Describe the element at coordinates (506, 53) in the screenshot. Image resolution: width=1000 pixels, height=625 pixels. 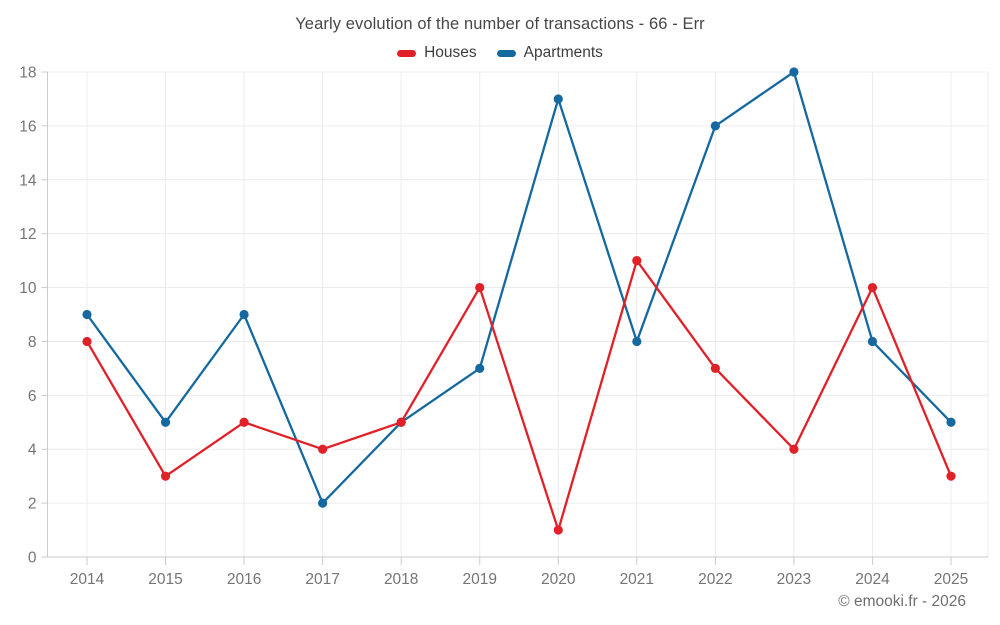
I see `apartments-swatch-icon` at that location.